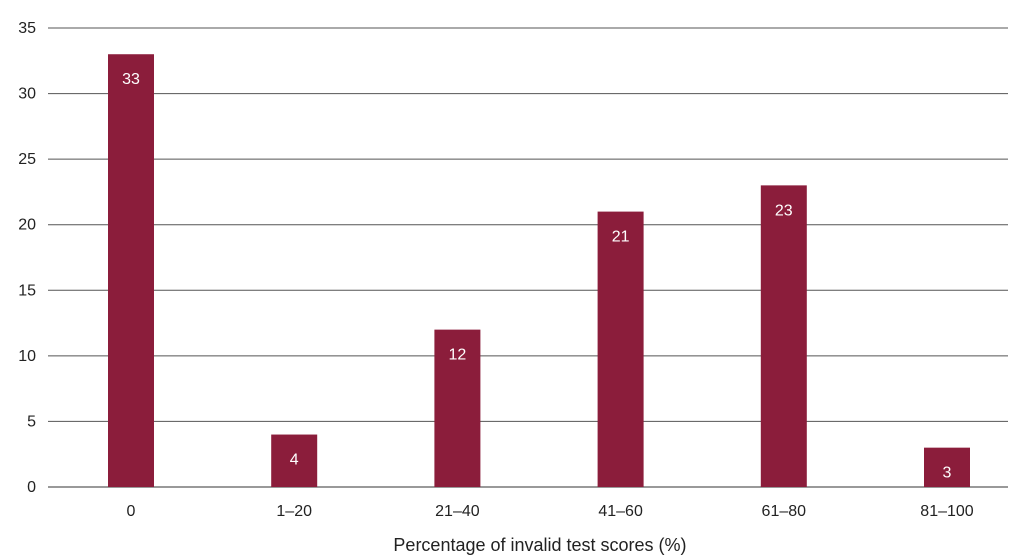 This screenshot has width=1019, height=558. I want to click on y-axis-ticks: 0 5 10 15 20 25 30 35, so click(27, 258).